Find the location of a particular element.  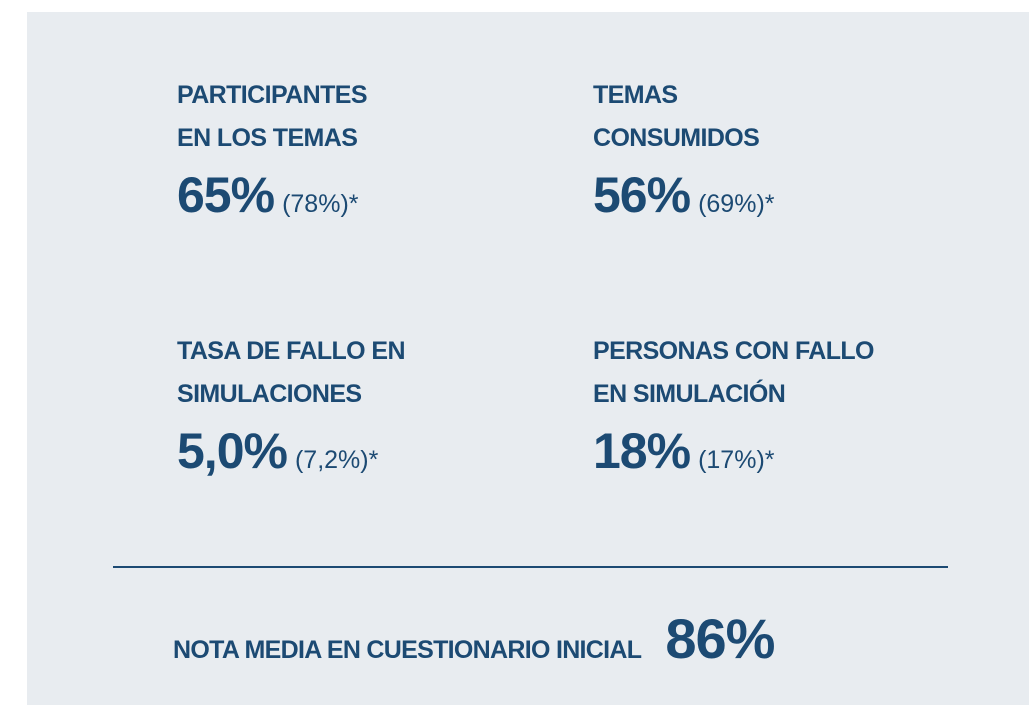

metric: PERSONAS CON FALLO EN SIMULACIÓN 18% (17%)* is located at coordinates (733, 405).